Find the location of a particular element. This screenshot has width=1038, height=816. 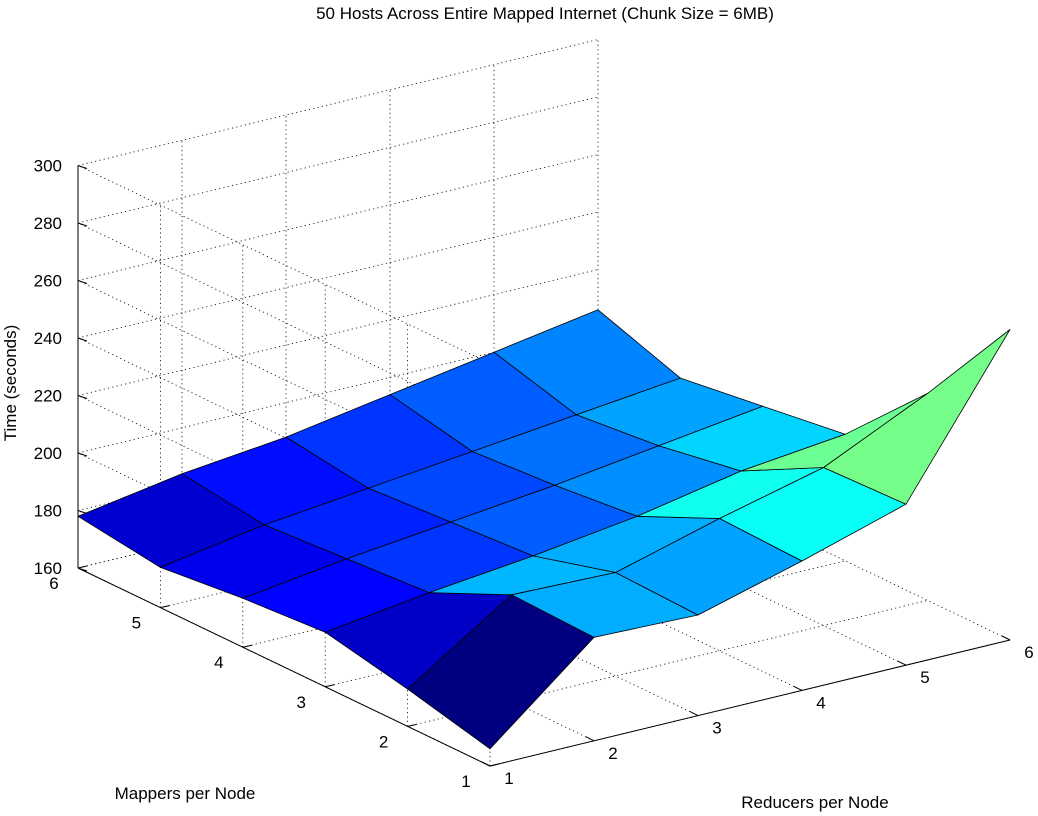

x-tick-label: 2 is located at coordinates (612, 753).